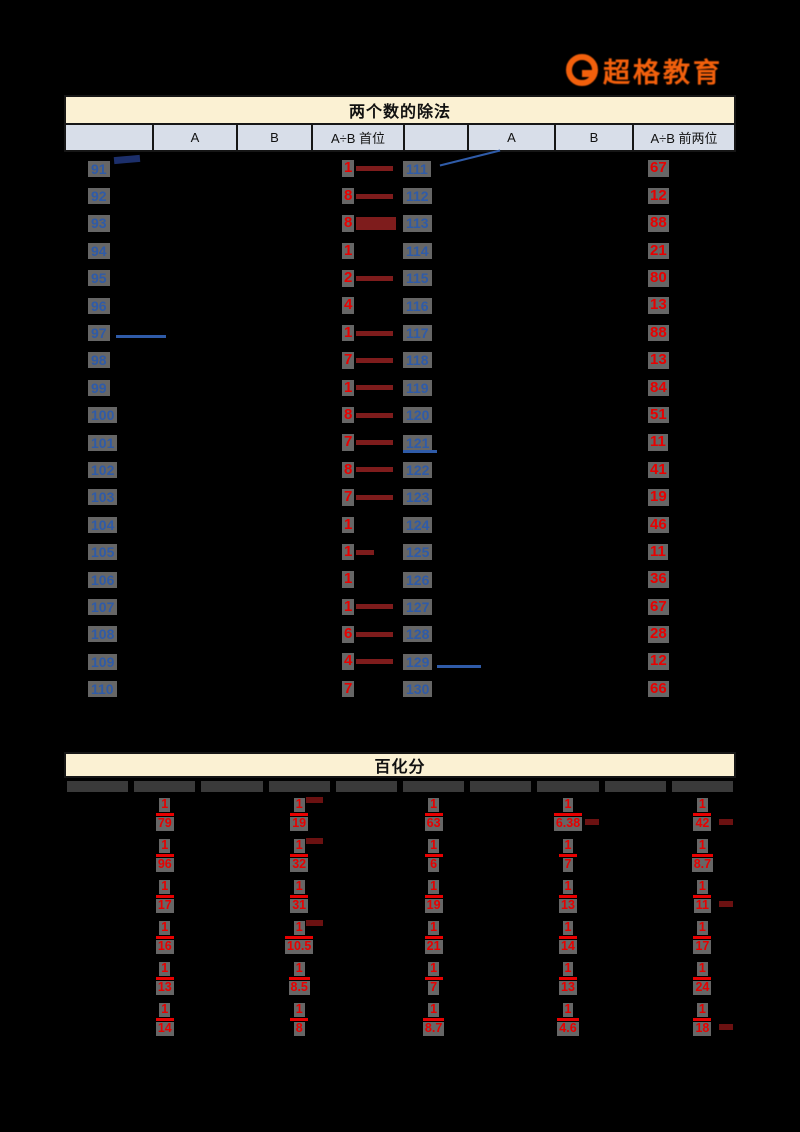  I want to click on answer-first-two-digits-cell: 12, so click(683, 661).